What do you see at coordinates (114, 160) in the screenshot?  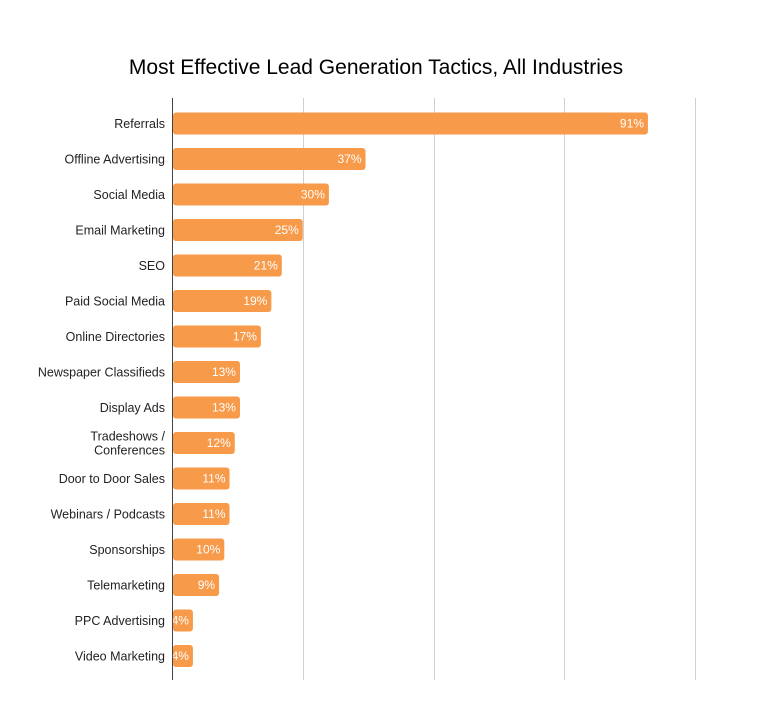 I see `category-label-1: Offline Advertising` at bounding box center [114, 160].